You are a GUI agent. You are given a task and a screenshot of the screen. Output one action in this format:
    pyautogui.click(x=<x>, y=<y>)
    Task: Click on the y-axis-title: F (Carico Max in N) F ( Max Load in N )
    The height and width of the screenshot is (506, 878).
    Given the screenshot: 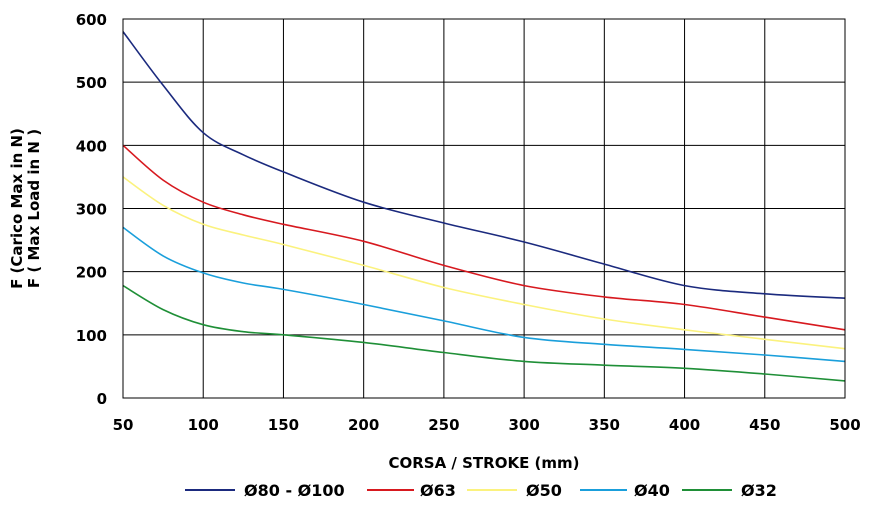 What is the action you would take?
    pyautogui.click(x=25, y=208)
    